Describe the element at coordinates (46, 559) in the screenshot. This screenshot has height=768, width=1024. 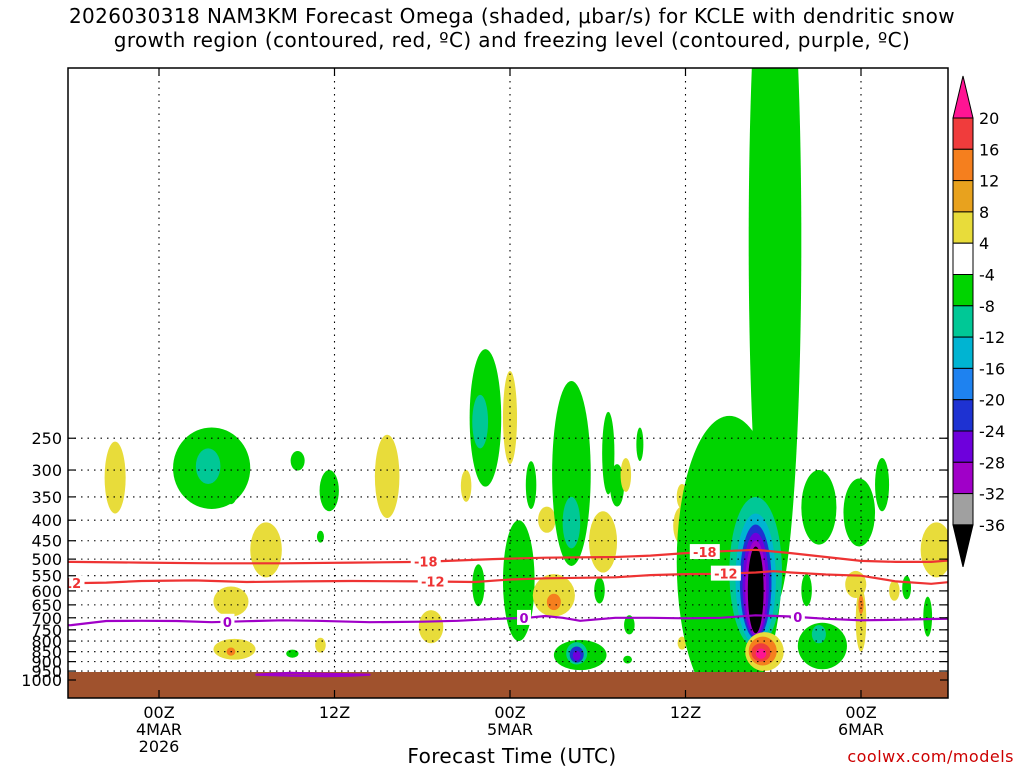
I see `y-tick-label: 500` at that location.